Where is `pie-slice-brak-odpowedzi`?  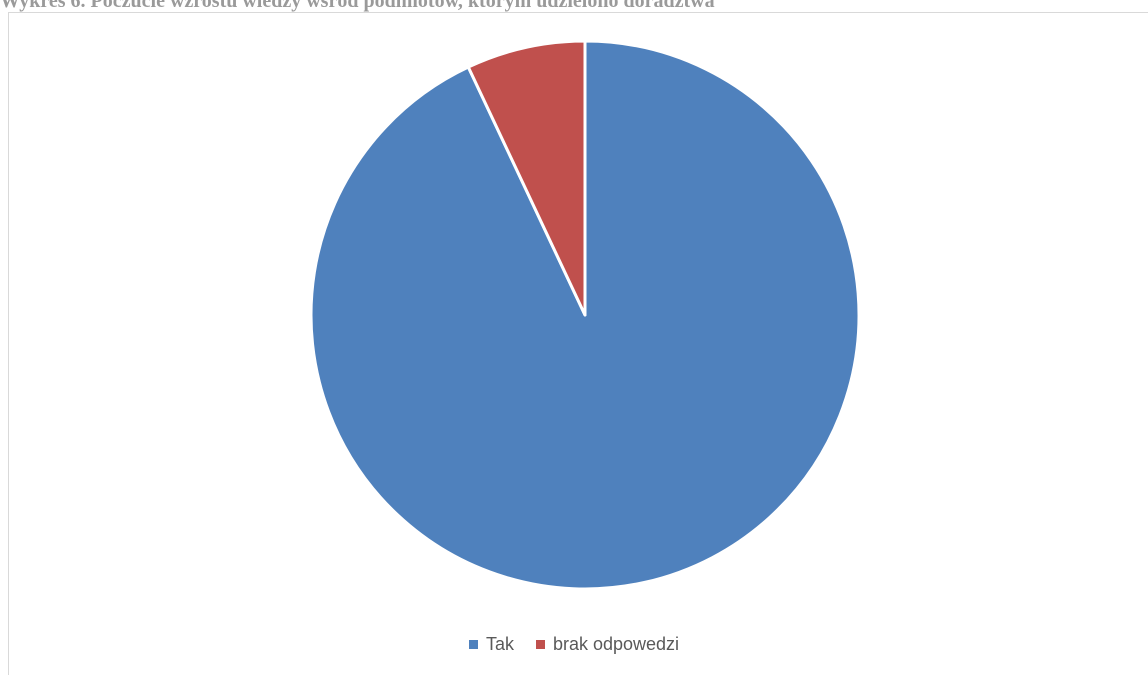
pie-slice-brak-odpowedzi is located at coordinates (526, 178).